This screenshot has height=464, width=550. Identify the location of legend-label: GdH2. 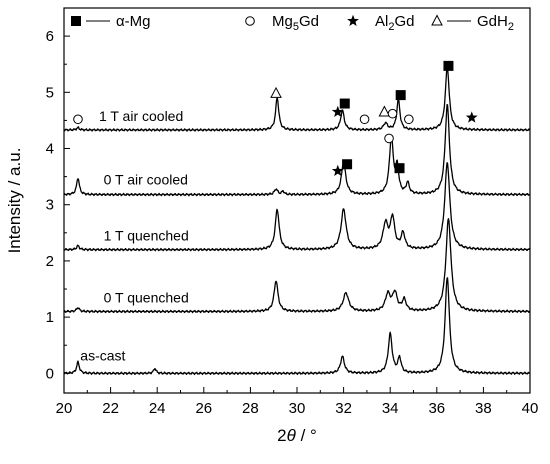
(495, 23).